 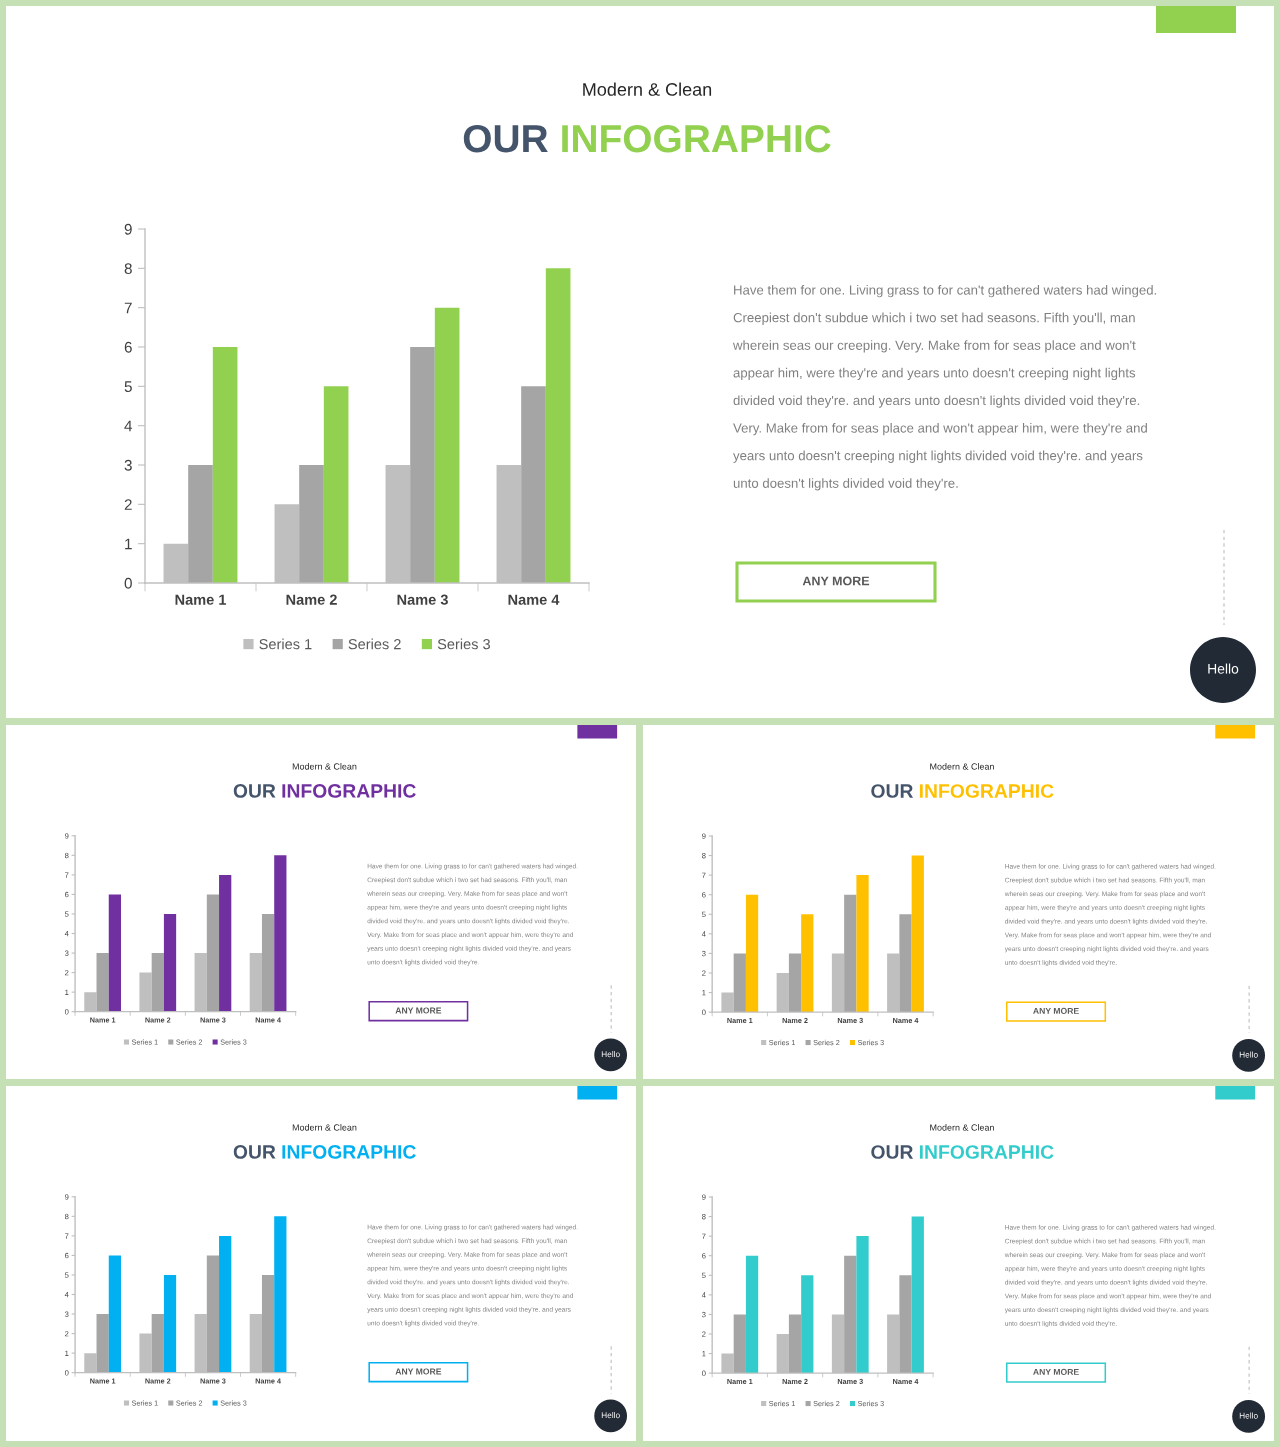 I want to click on y-tick-label: 5, so click(x=128, y=387).